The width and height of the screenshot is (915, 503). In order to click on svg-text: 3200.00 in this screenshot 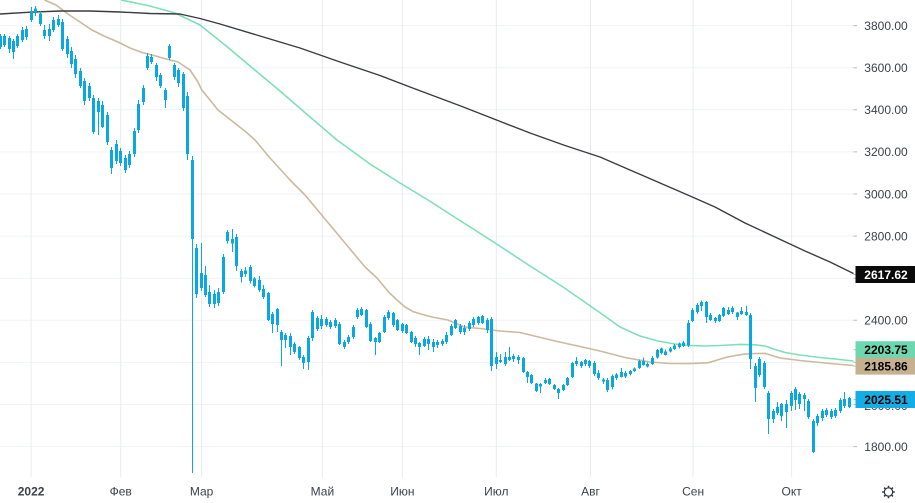, I will do `click(886, 152)`.